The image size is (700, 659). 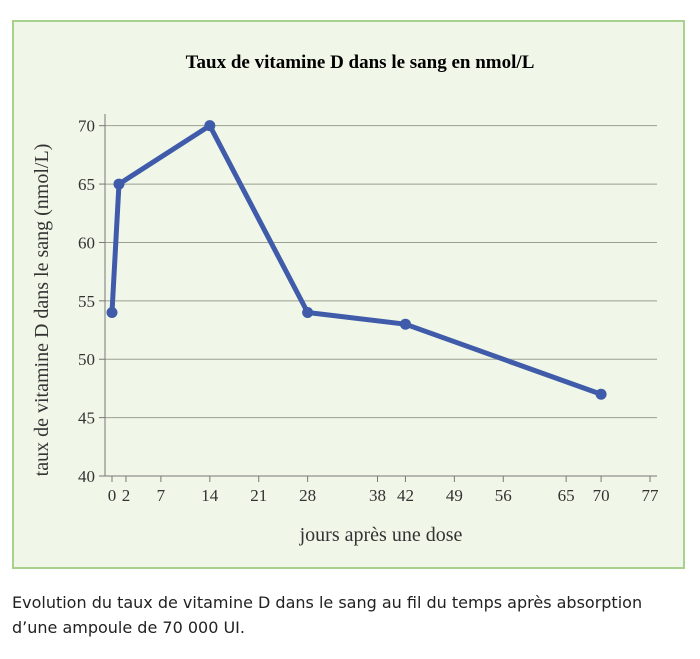 I want to click on y-tick-label: 55, so click(x=86, y=301).